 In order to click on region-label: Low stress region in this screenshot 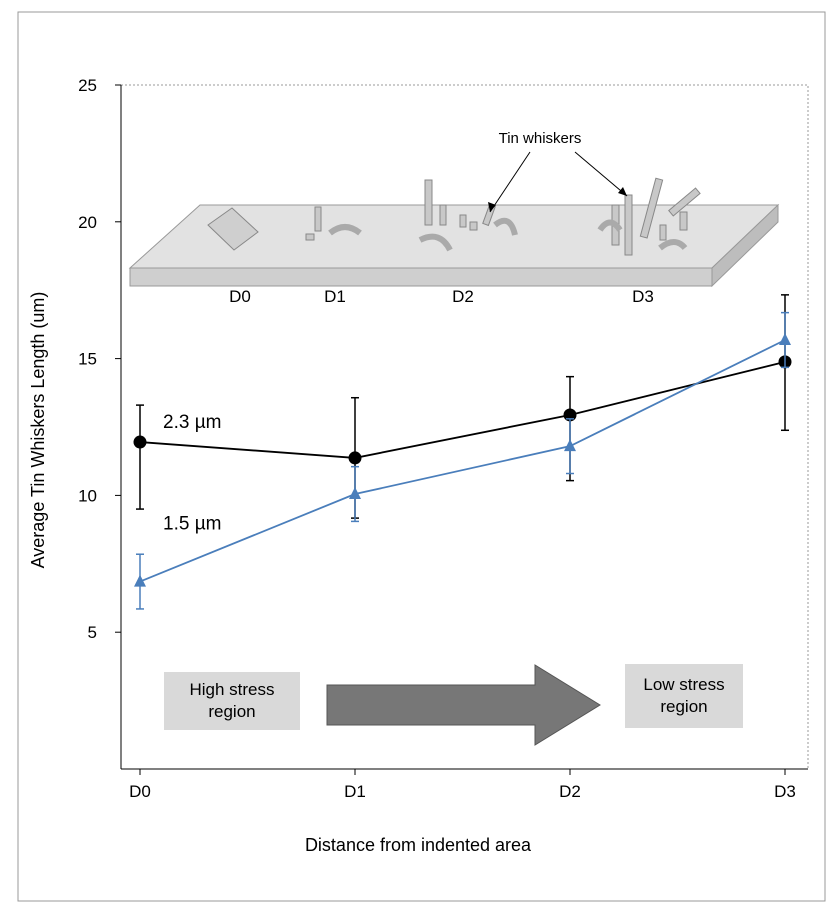, I will do `click(684, 696)`.